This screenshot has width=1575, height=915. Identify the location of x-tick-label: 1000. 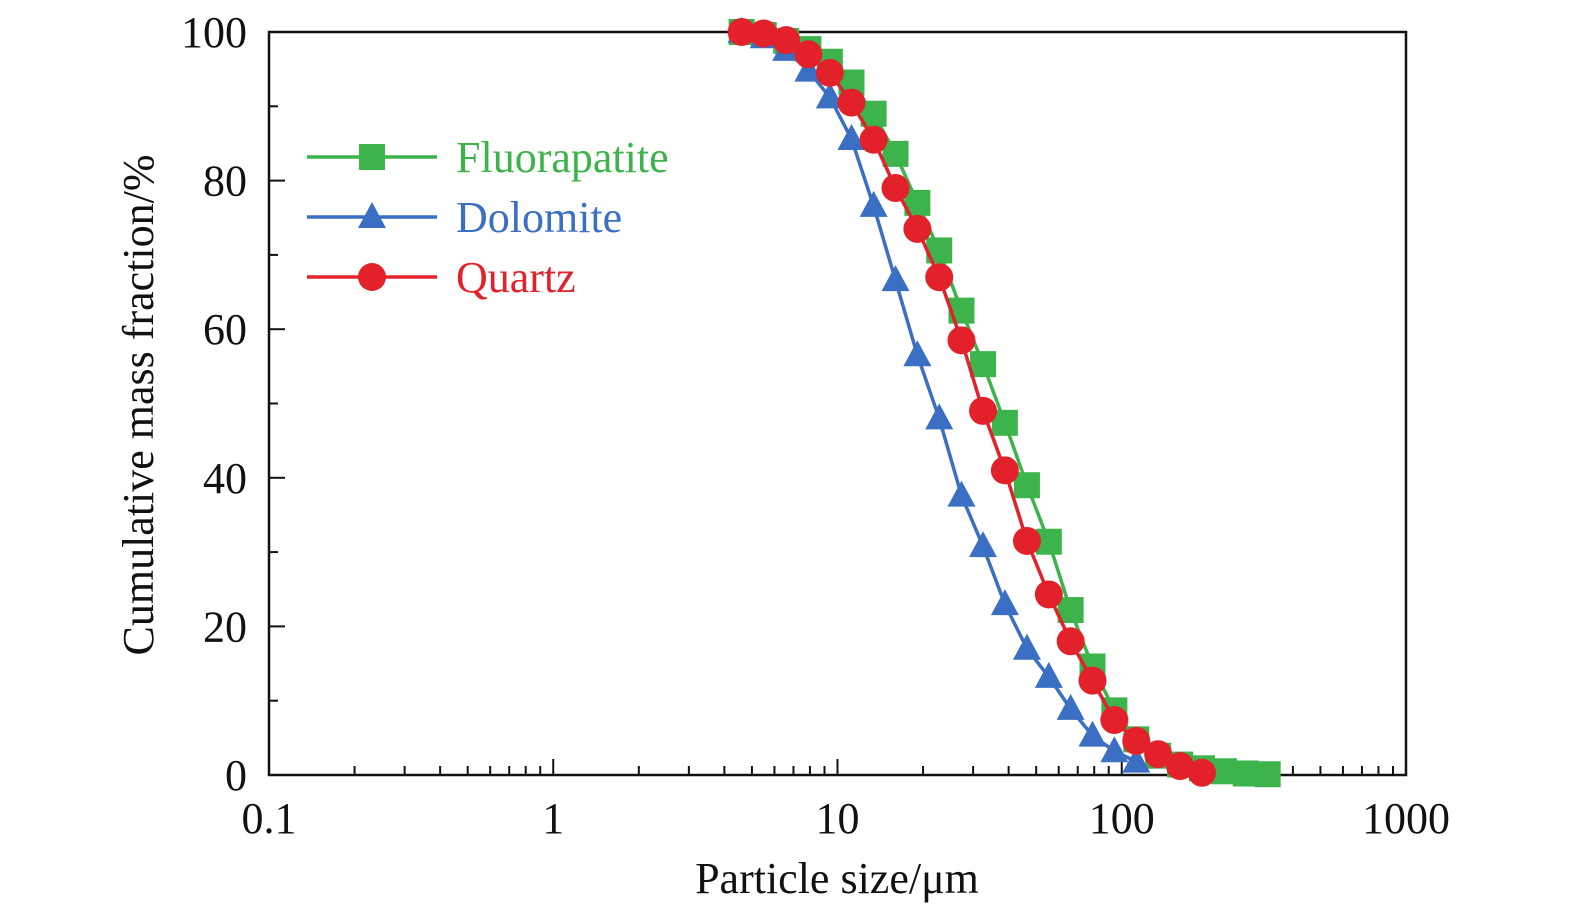
(1406, 818).